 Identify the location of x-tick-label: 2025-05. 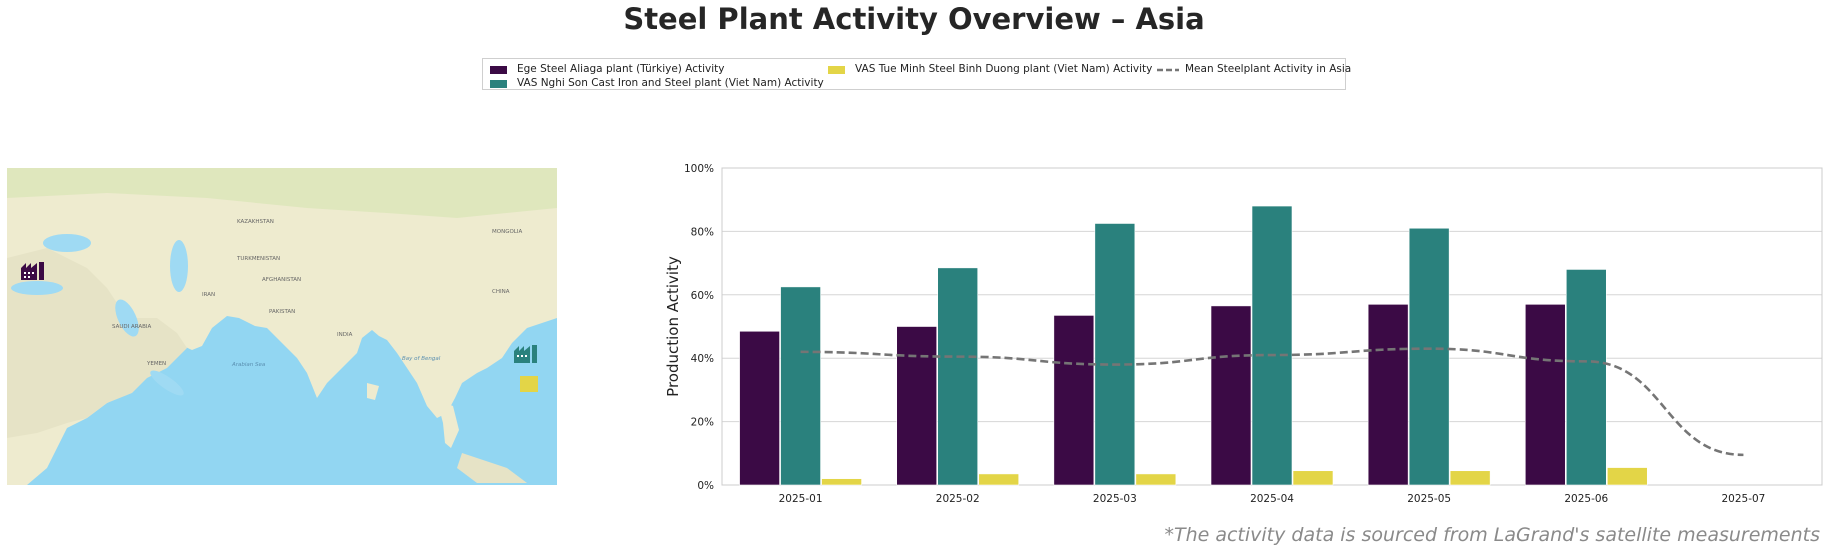
(1429, 499).